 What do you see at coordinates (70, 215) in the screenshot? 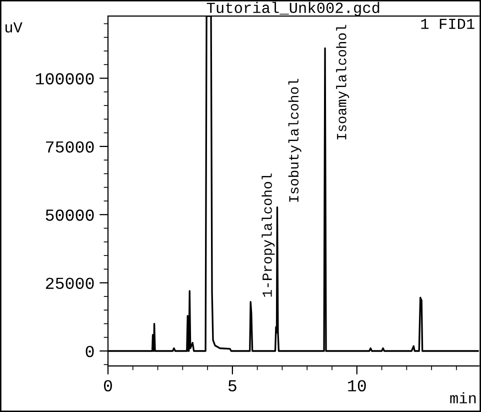
I see `y-tick-label: 50000` at bounding box center [70, 215].